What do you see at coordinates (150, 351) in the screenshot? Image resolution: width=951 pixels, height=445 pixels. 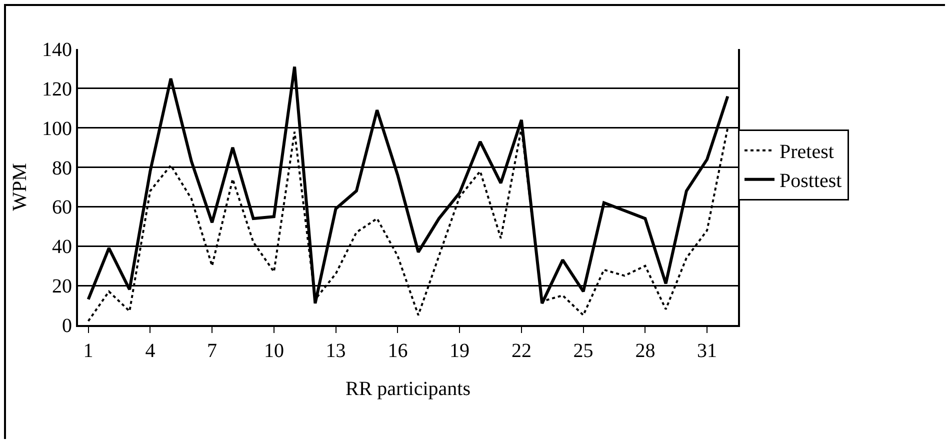 I see `x-tick-label: 4` at bounding box center [150, 351].